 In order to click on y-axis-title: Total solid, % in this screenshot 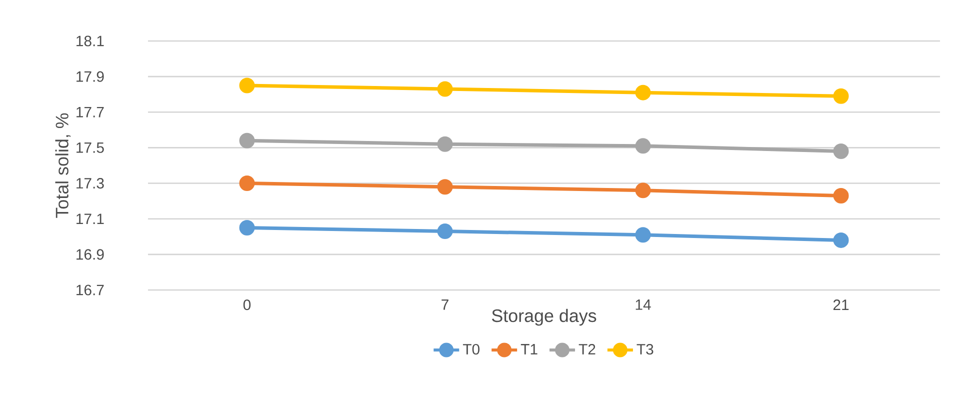, I will do `click(63, 165)`.